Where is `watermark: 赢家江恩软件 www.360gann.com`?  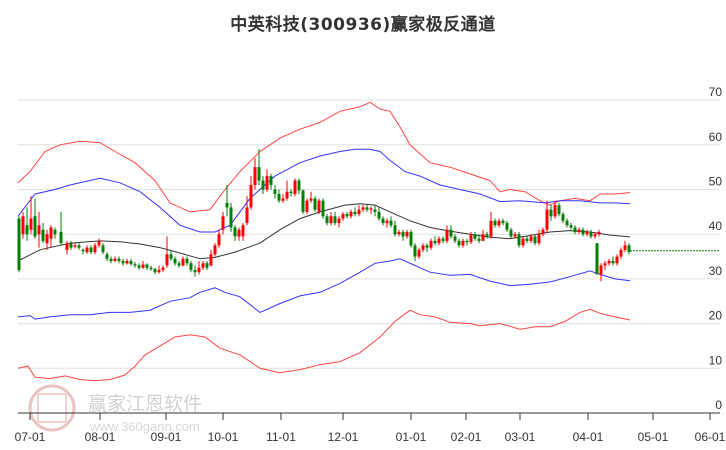 watermark: 赢家江恩软件 www.360gann.com is located at coordinates (115, 409).